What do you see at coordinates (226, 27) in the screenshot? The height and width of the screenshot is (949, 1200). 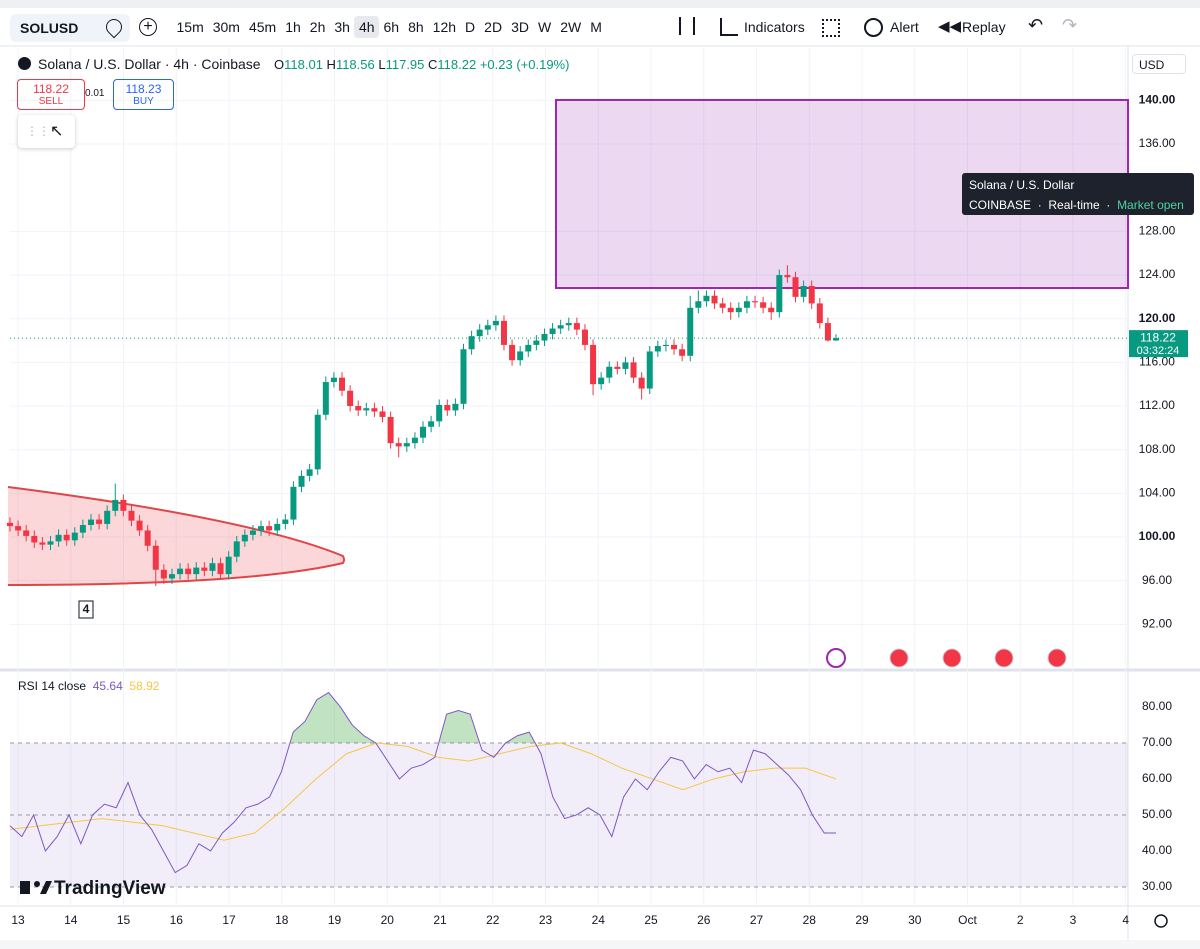 I see `interval: 30m` at bounding box center [226, 27].